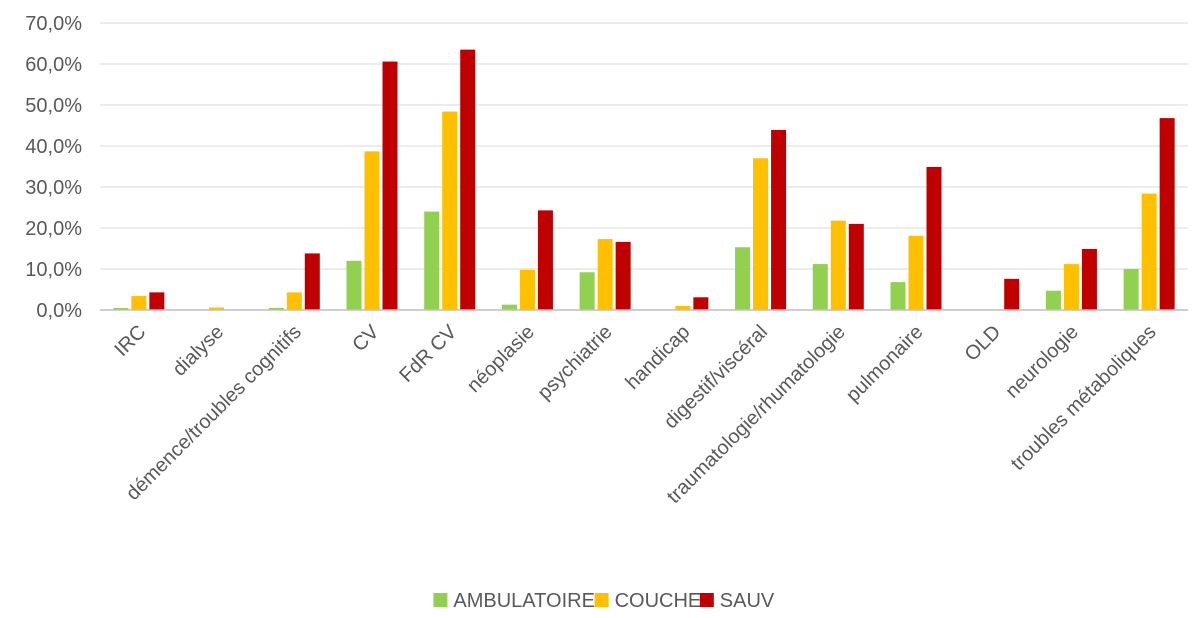 The width and height of the screenshot is (1198, 618). Describe the element at coordinates (575, 362) in the screenshot. I see `category-label: psychiatrie` at that location.